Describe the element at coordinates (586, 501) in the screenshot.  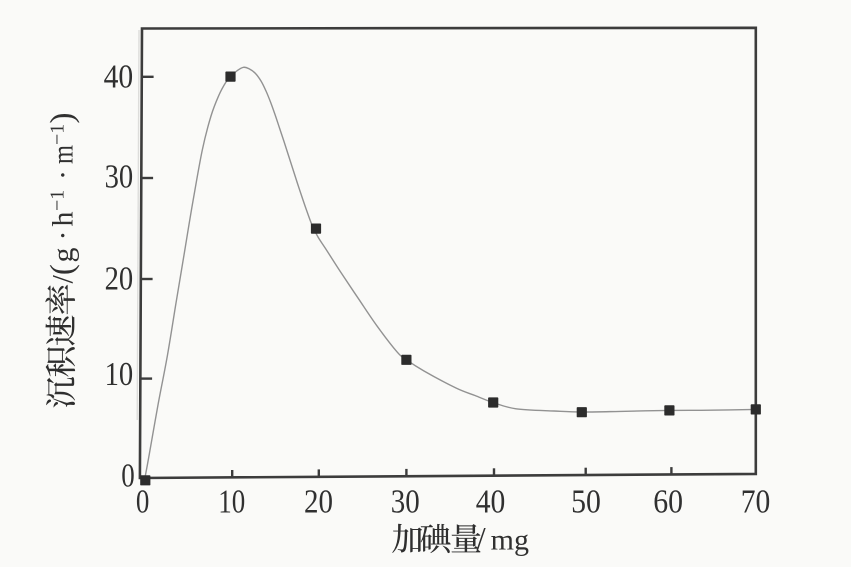
I see `svg-text: 50` at that location.